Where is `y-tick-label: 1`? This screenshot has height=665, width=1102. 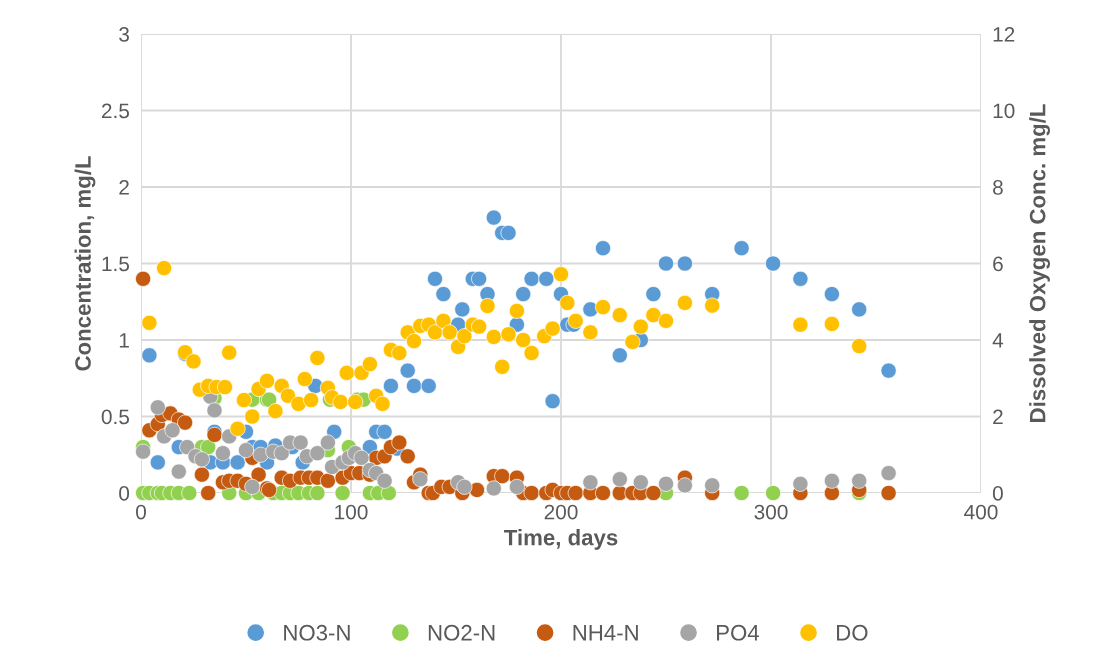 y-tick-label: 1 is located at coordinates (124, 340).